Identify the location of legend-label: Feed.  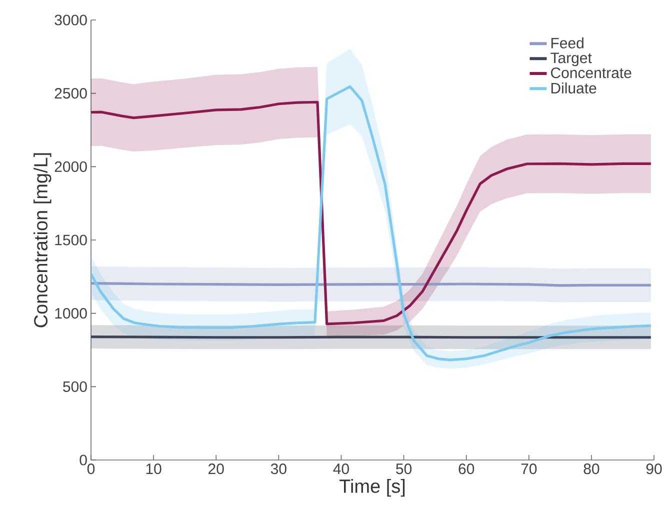
(567, 42).